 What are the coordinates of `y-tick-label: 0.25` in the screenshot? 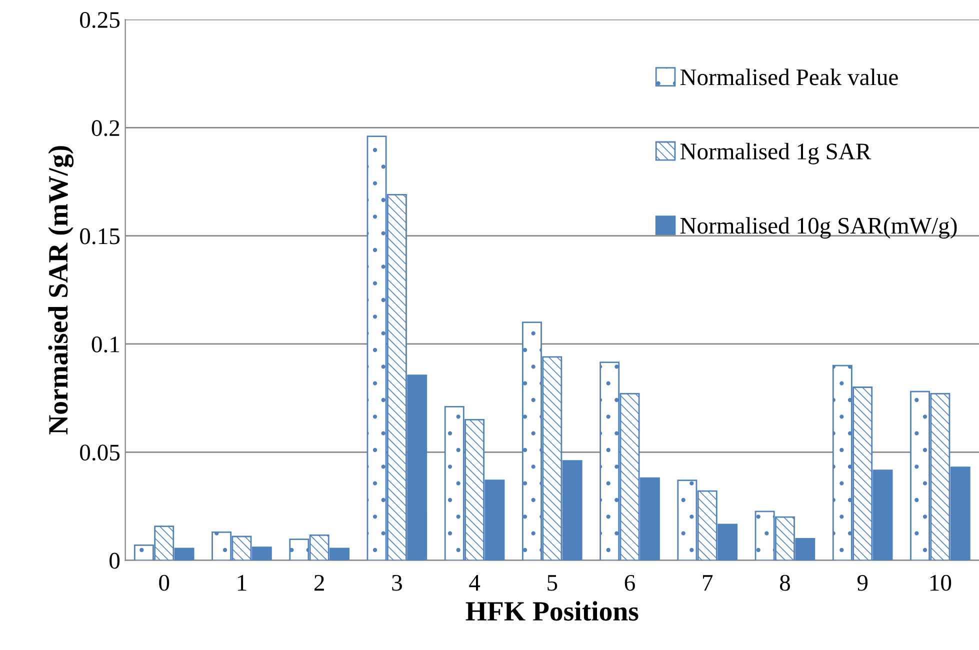 It's located at (100, 20).